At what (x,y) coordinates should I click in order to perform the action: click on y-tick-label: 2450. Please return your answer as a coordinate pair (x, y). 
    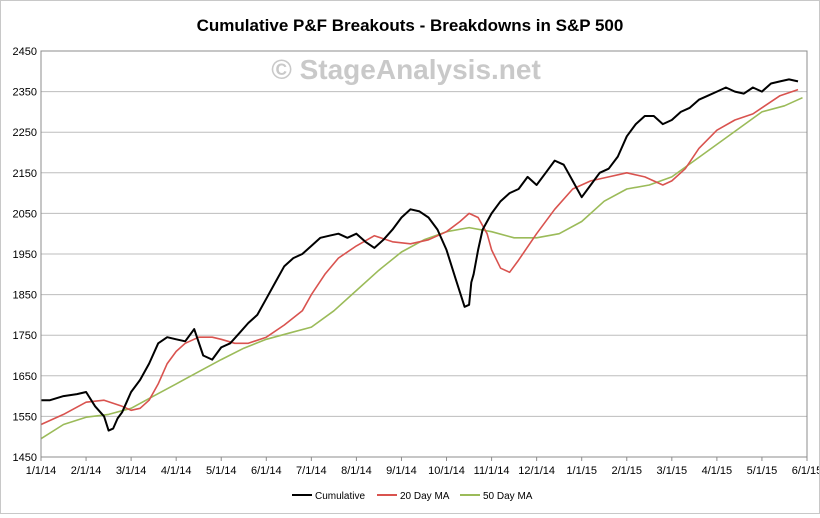
    Looking at the image, I should click on (25, 52).